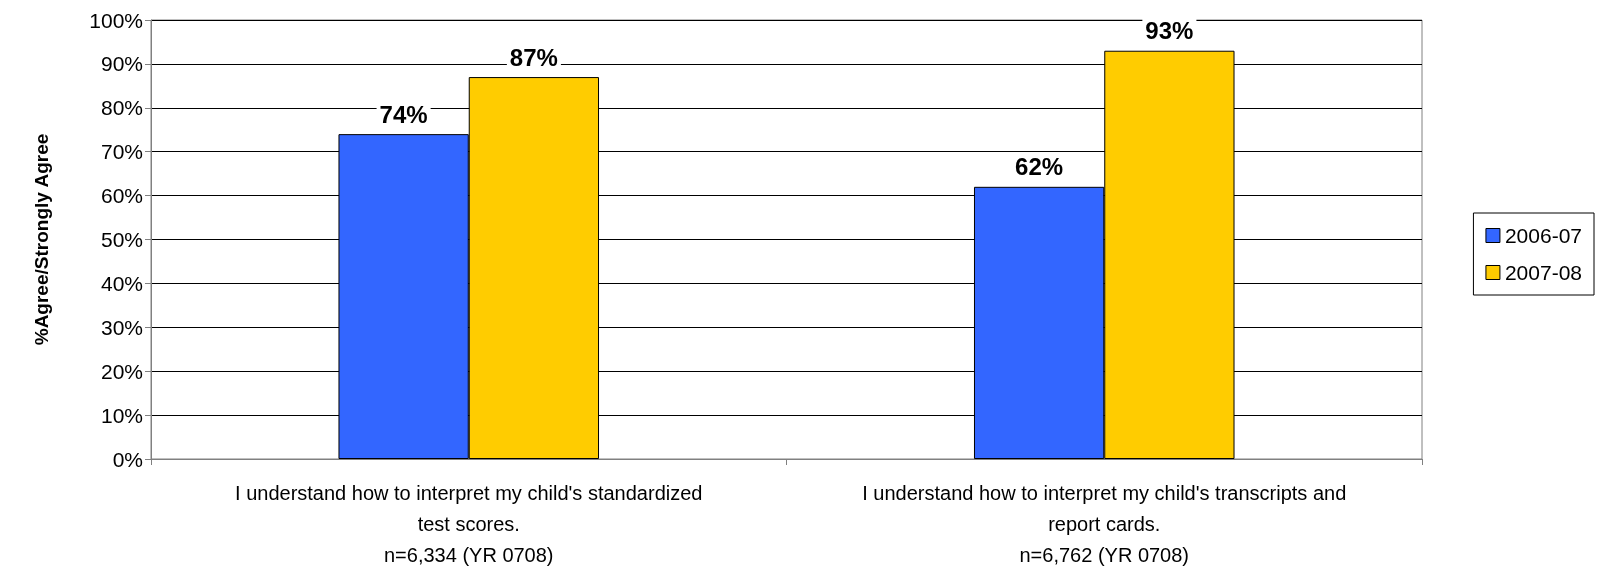 This screenshot has width=1602, height=579. Describe the element at coordinates (1104, 523) in the screenshot. I see `x-tick-label: I understand how to interpret my child's transcripts and report cards. n=6,762 (YR 0708)` at that location.